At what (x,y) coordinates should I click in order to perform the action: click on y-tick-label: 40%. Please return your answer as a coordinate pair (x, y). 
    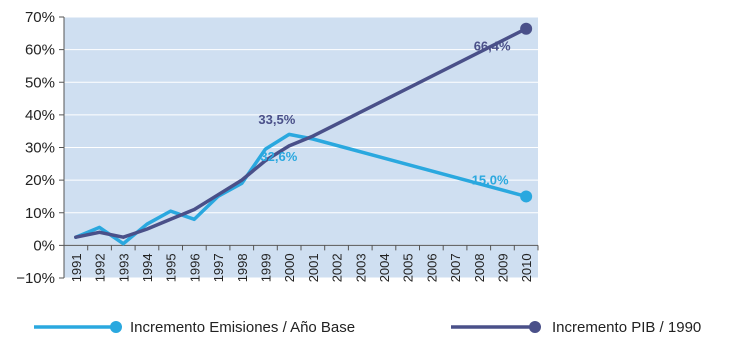
    Looking at the image, I should click on (40, 115).